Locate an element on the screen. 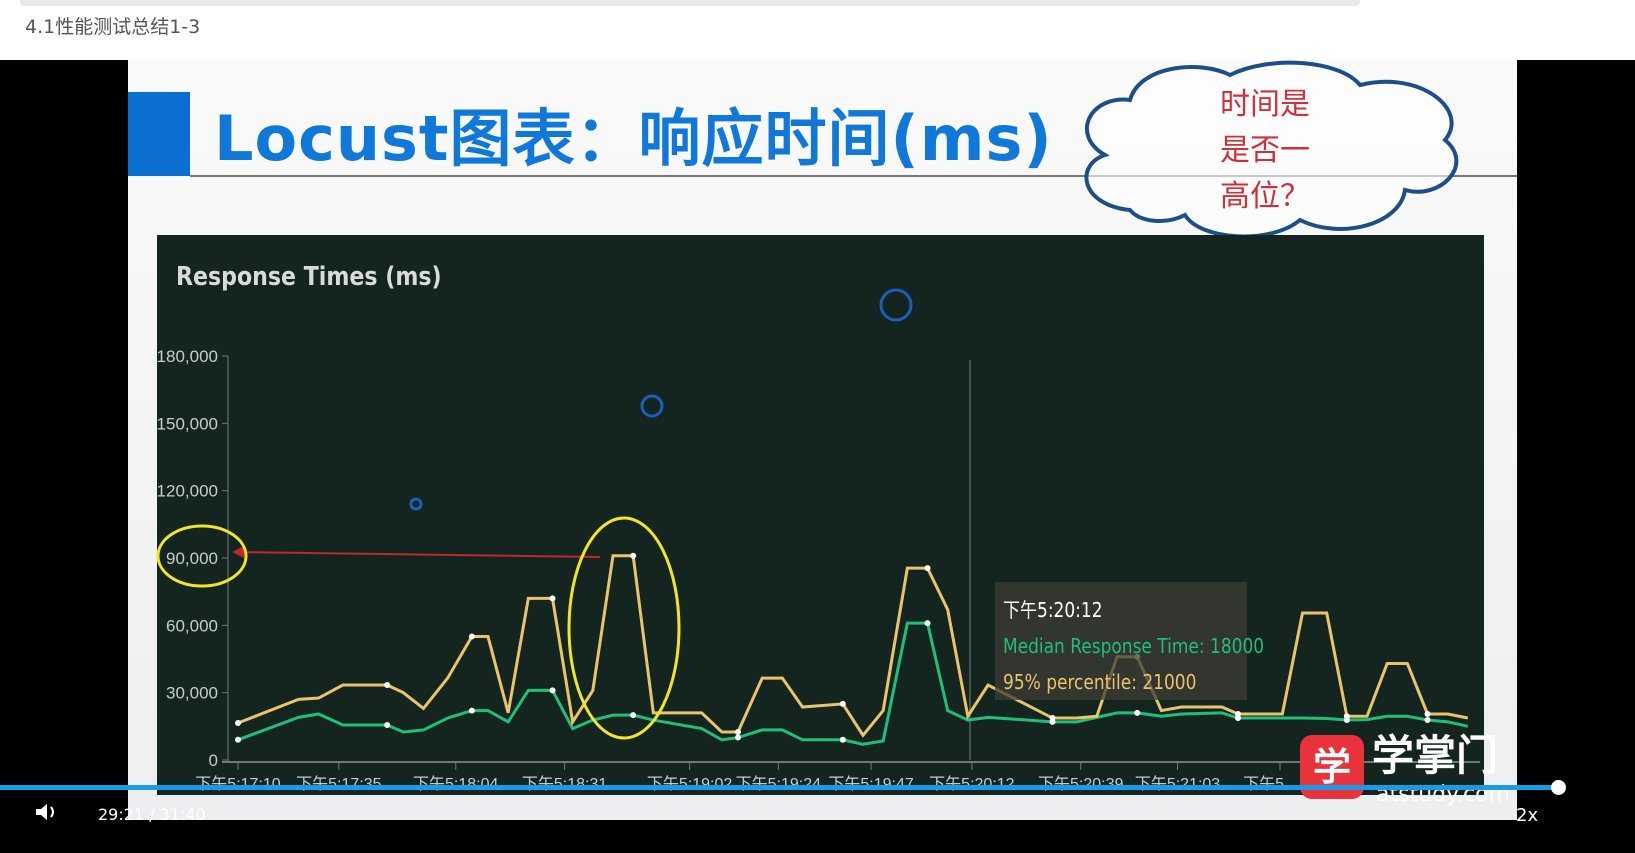 The height and width of the screenshot is (853, 1635). progress-handle is located at coordinates (1558, 787).